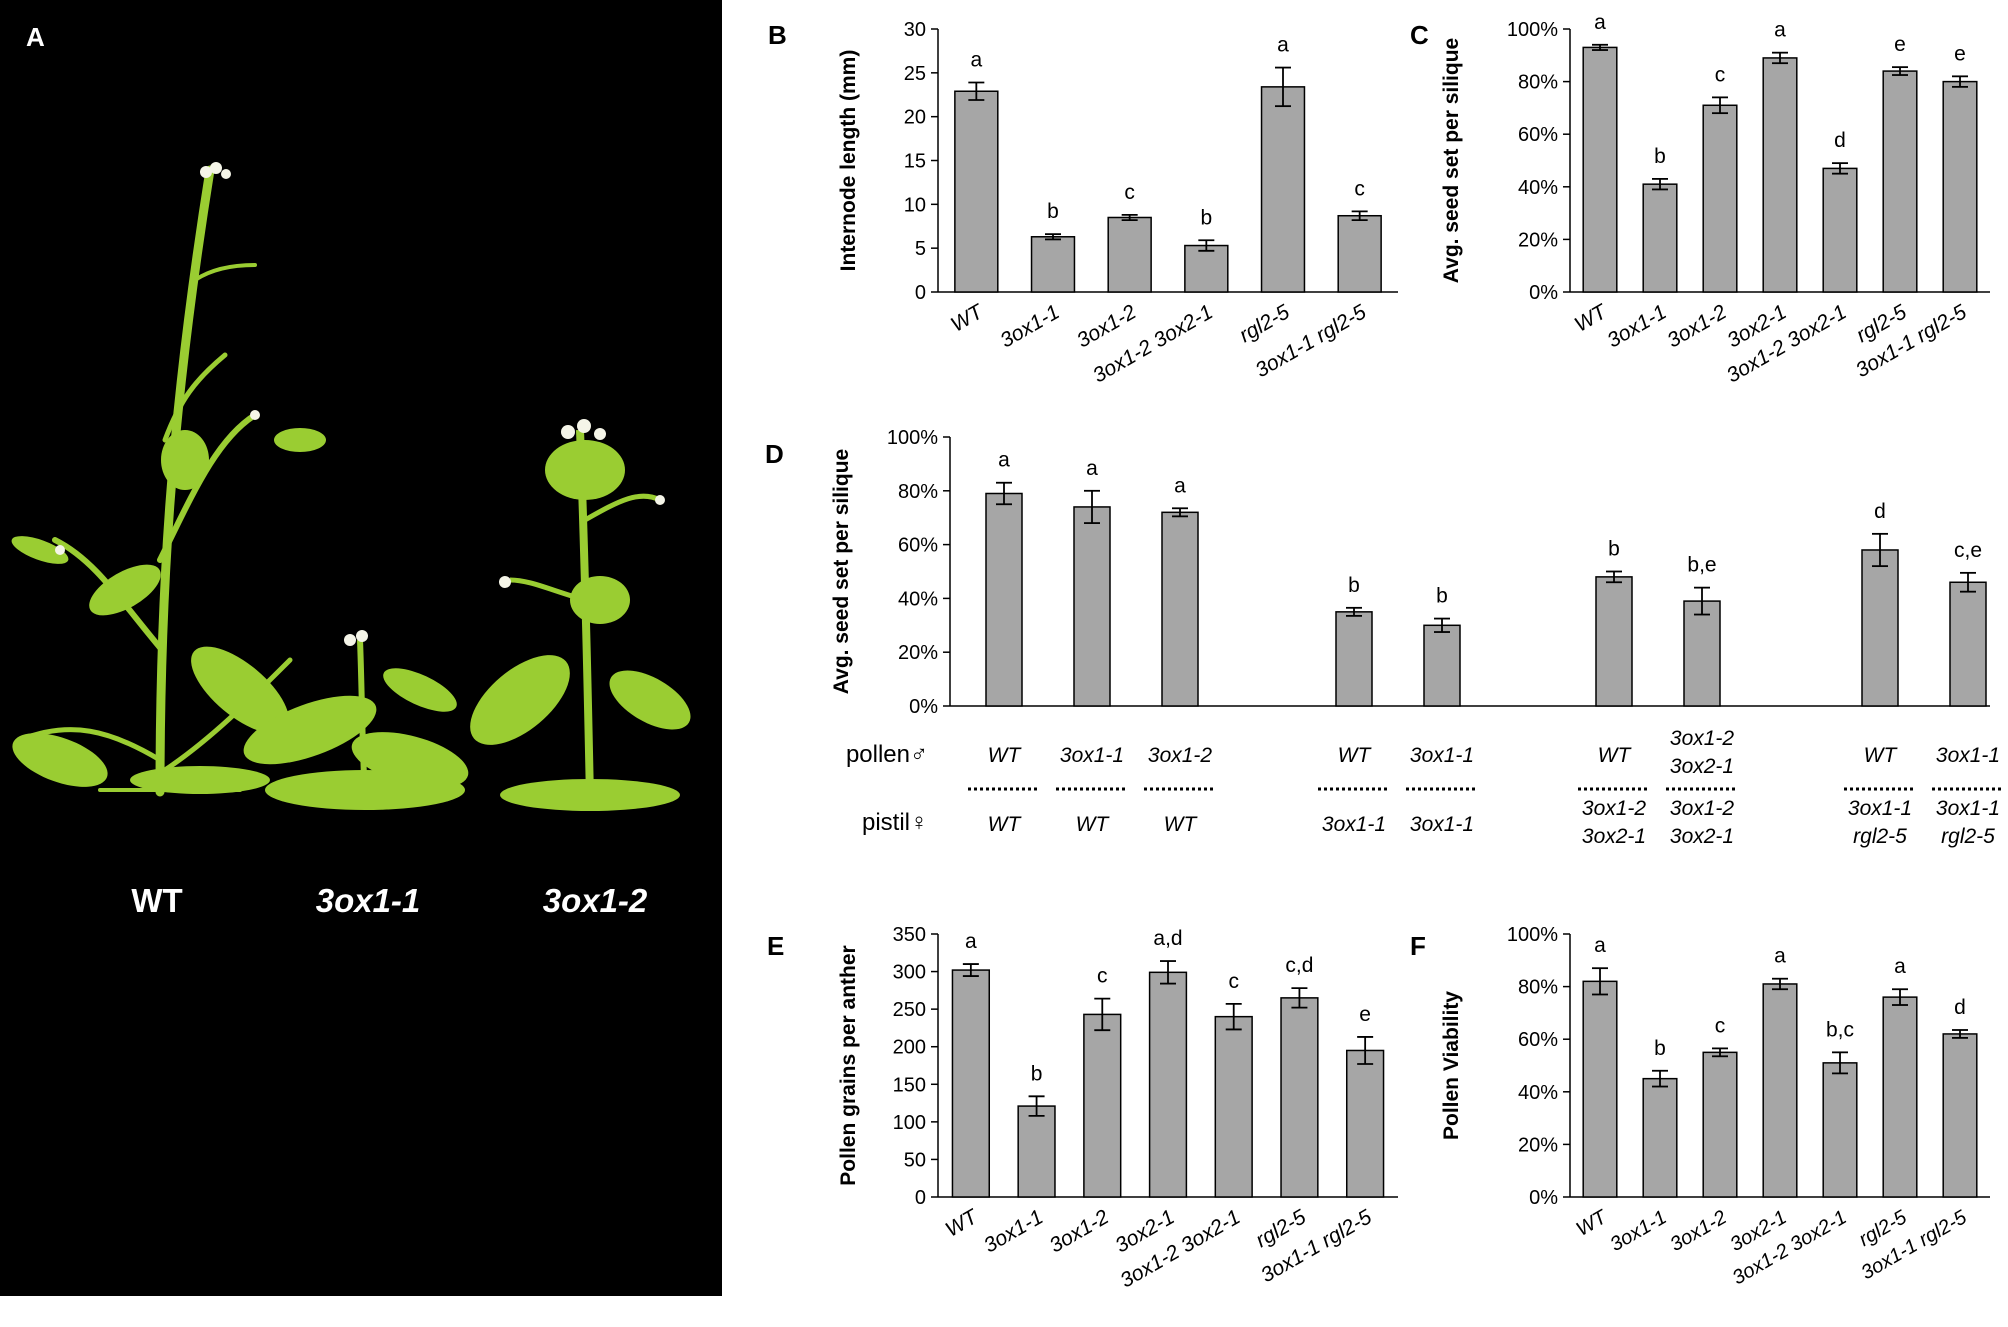 The height and width of the screenshot is (1327, 2008). What do you see at coordinates (368, 900) in the screenshot?
I see `photo-label-3ox1-1: 3ox1-1` at bounding box center [368, 900].